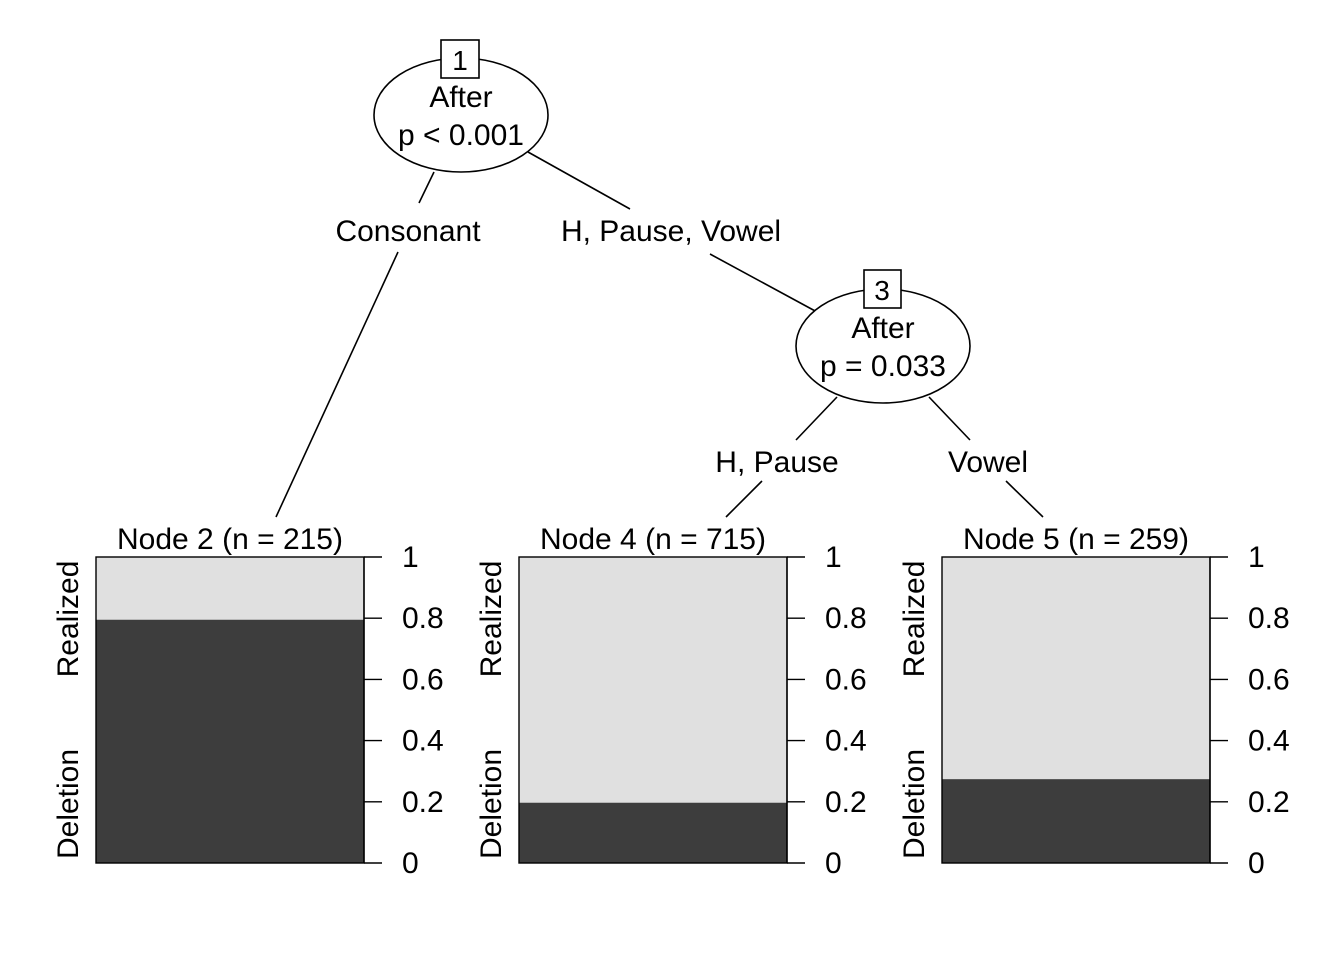 This screenshot has width=1344, height=960. I want to click on inner-node-1-pvalue: p < 0.001, so click(461, 135).